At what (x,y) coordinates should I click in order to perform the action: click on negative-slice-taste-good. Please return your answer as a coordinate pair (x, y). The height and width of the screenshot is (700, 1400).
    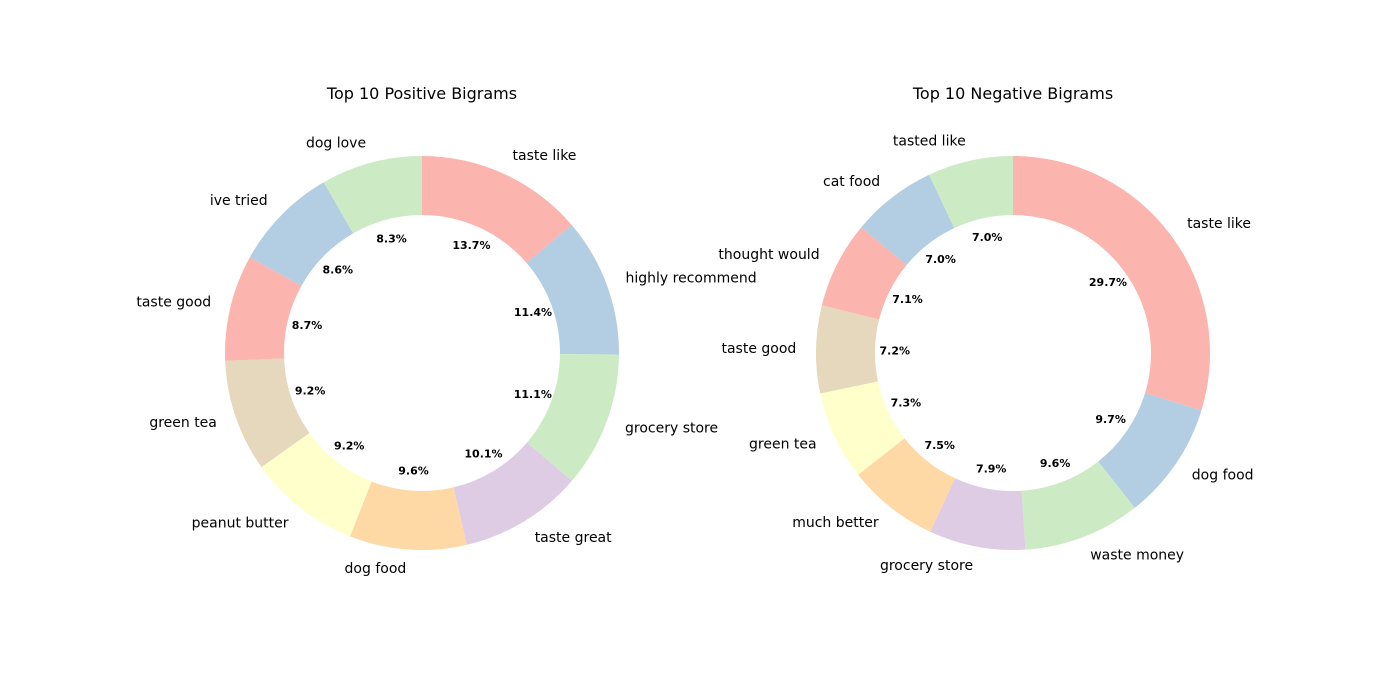
    Looking at the image, I should click on (848, 349).